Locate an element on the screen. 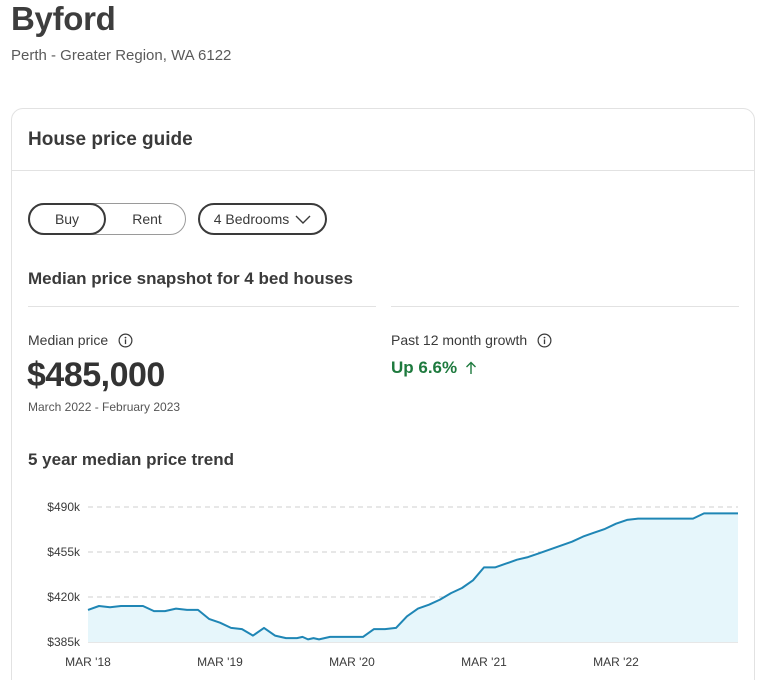  growth-value: Up 6.6% is located at coordinates (434, 368).